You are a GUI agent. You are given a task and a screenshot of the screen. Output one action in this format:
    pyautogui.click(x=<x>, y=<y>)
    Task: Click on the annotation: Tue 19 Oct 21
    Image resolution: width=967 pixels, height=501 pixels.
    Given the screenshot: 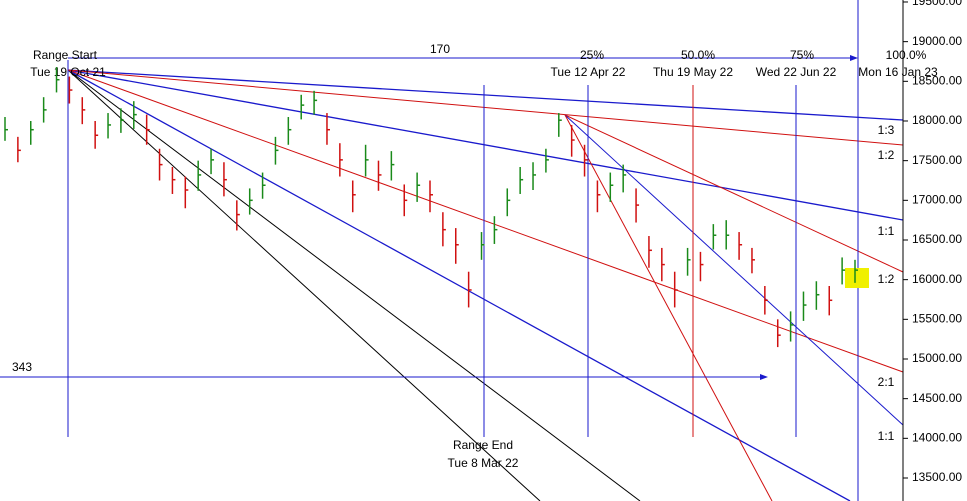 What is the action you would take?
    pyautogui.click(x=68, y=72)
    